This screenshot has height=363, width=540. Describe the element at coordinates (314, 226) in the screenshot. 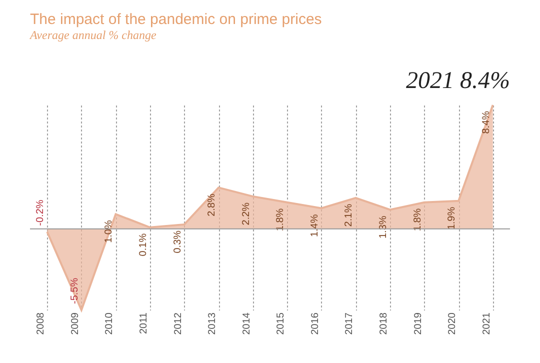

I see `data-label: 1.4%` at that location.